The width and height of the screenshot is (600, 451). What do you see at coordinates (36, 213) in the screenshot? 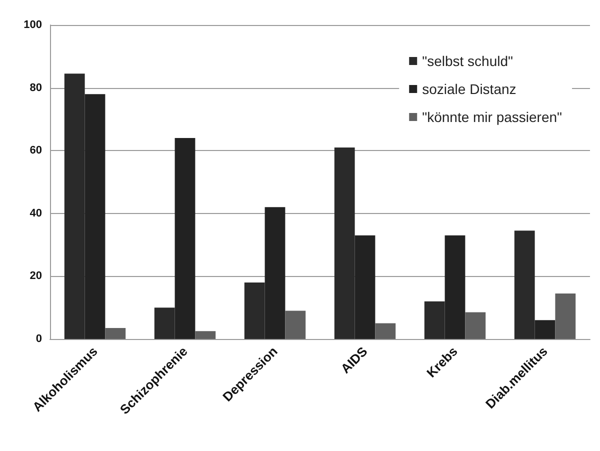
I see `y-tick-label: 40` at bounding box center [36, 213].